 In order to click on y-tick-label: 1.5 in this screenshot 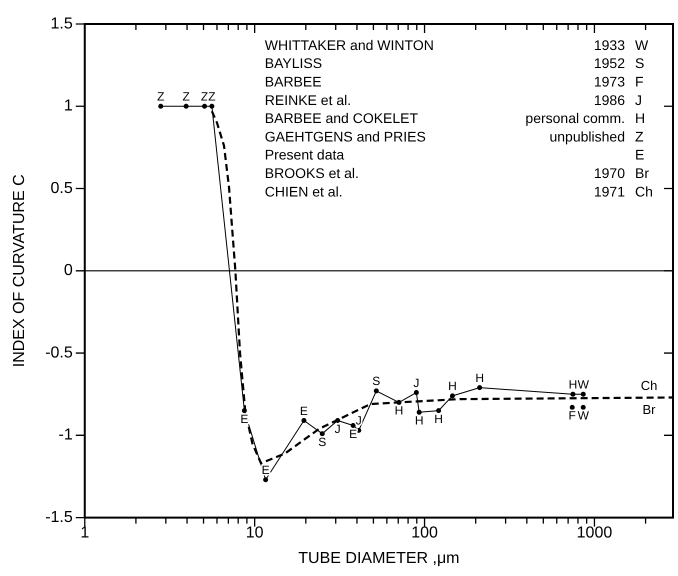, I will do `click(61, 23)`.